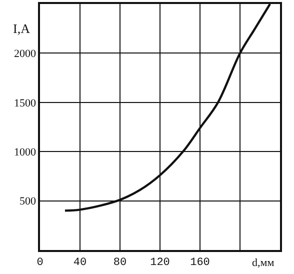 Image resolution: width=294 pixels, height=274 pixels. I want to click on x-axis-title: d,мм, so click(263, 263).